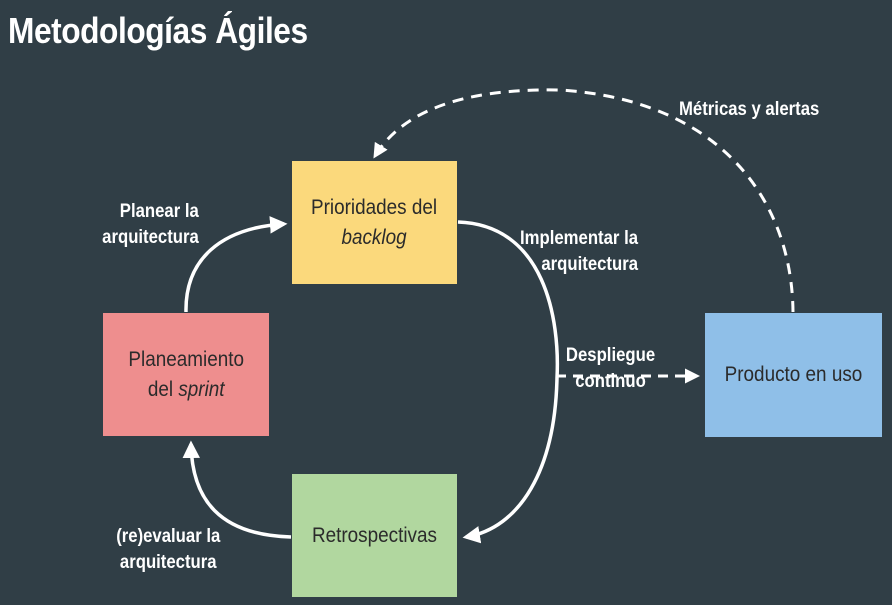 This screenshot has height=605, width=892. Describe the element at coordinates (579, 238) in the screenshot. I see `edge-label-implementar-line1: Implementar la` at that location.